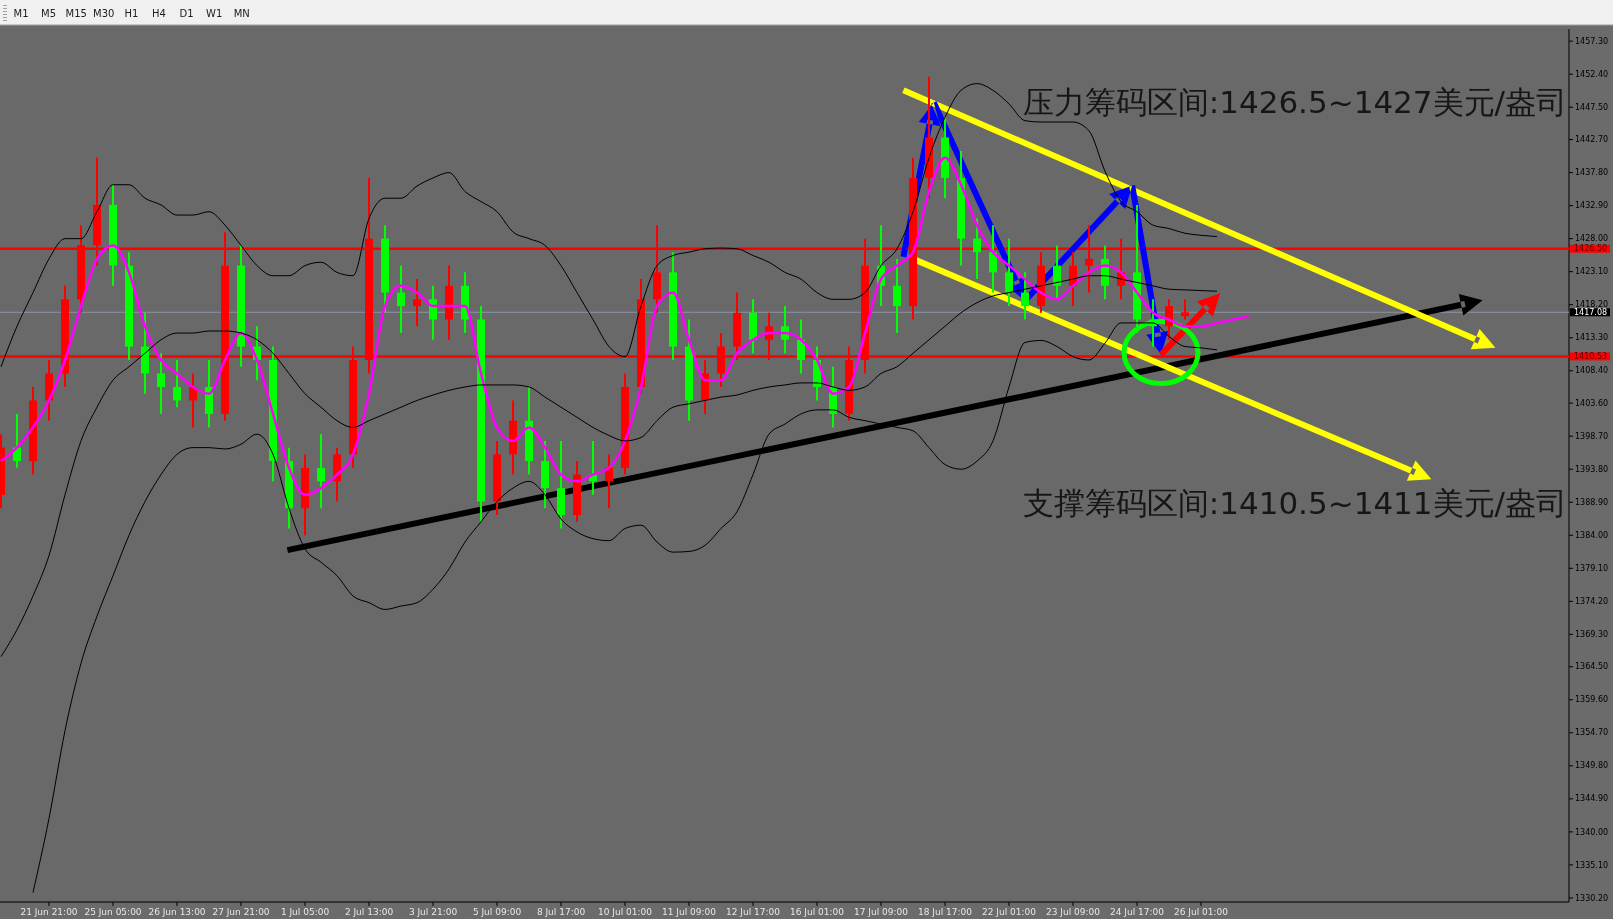 The image size is (1613, 919). I want to click on x-tick-label: 2 Jul 13:00, so click(369, 912).